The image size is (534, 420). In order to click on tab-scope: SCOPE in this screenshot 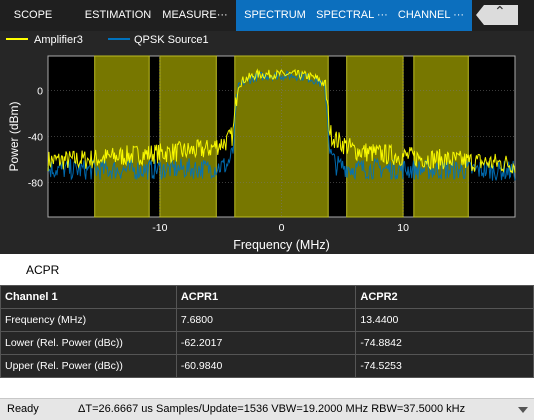, I will do `click(33, 15)`.